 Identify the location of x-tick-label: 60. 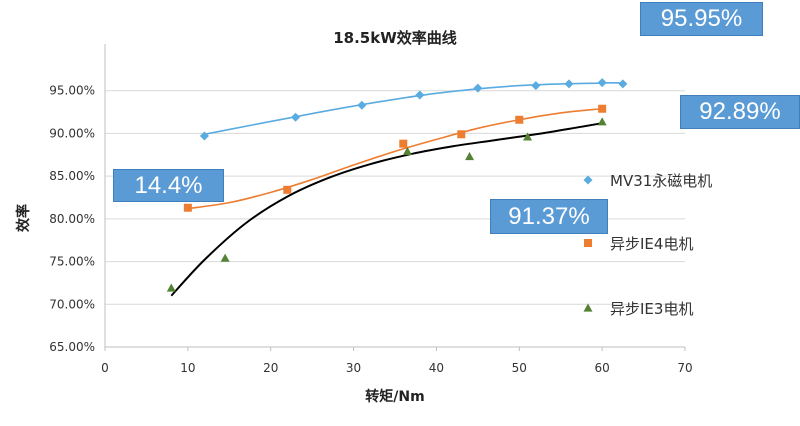
(602, 368).